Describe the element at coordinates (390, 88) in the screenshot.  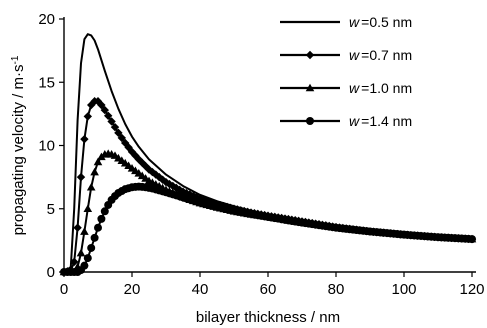
I see `legend-label-value: 1.0 nm` at that location.